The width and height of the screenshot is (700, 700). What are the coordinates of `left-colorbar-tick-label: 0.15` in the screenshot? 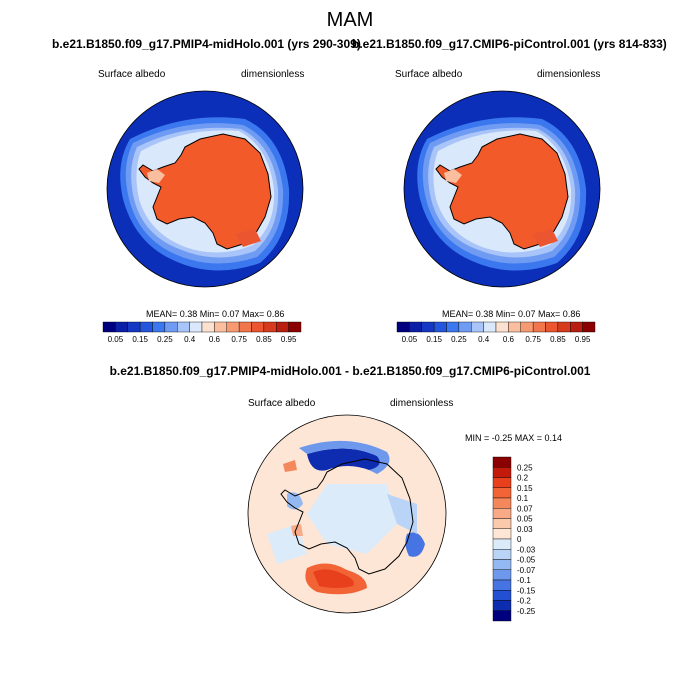 It's located at (140, 339).